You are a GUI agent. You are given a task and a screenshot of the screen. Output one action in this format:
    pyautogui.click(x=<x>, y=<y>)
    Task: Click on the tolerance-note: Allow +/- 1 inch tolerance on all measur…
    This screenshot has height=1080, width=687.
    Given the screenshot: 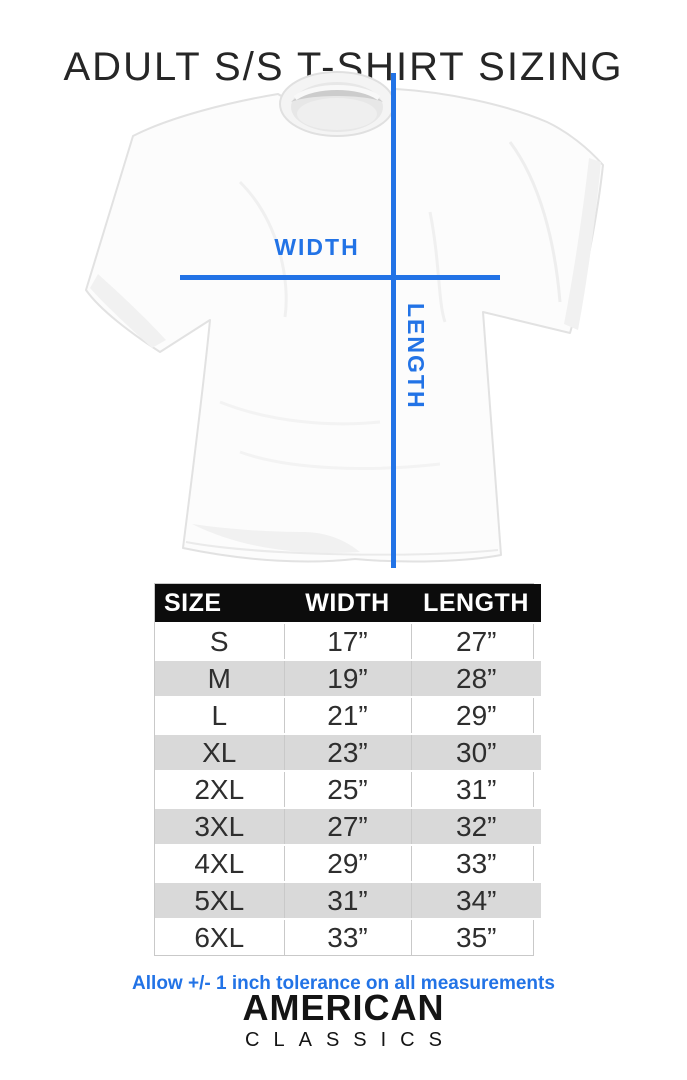 What is the action you would take?
    pyautogui.click(x=343, y=983)
    